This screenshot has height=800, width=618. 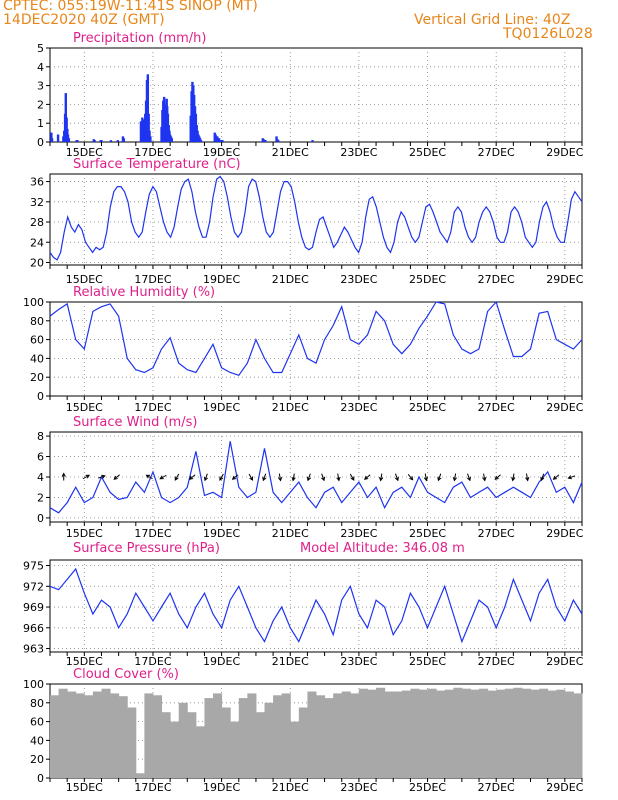 I want to click on grid-note: Vertical Grid Line: 40Z, so click(x=492, y=20).